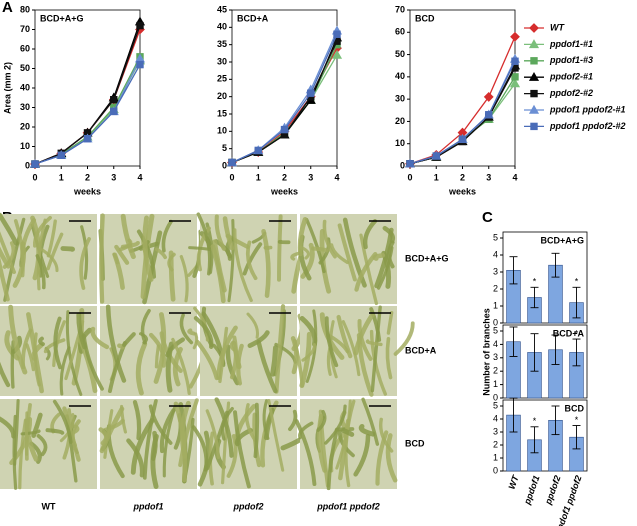 The width and height of the screenshot is (637, 526). What do you see at coordinates (575, 408) in the screenshot?
I see `panel-title: BCD` at bounding box center [575, 408].